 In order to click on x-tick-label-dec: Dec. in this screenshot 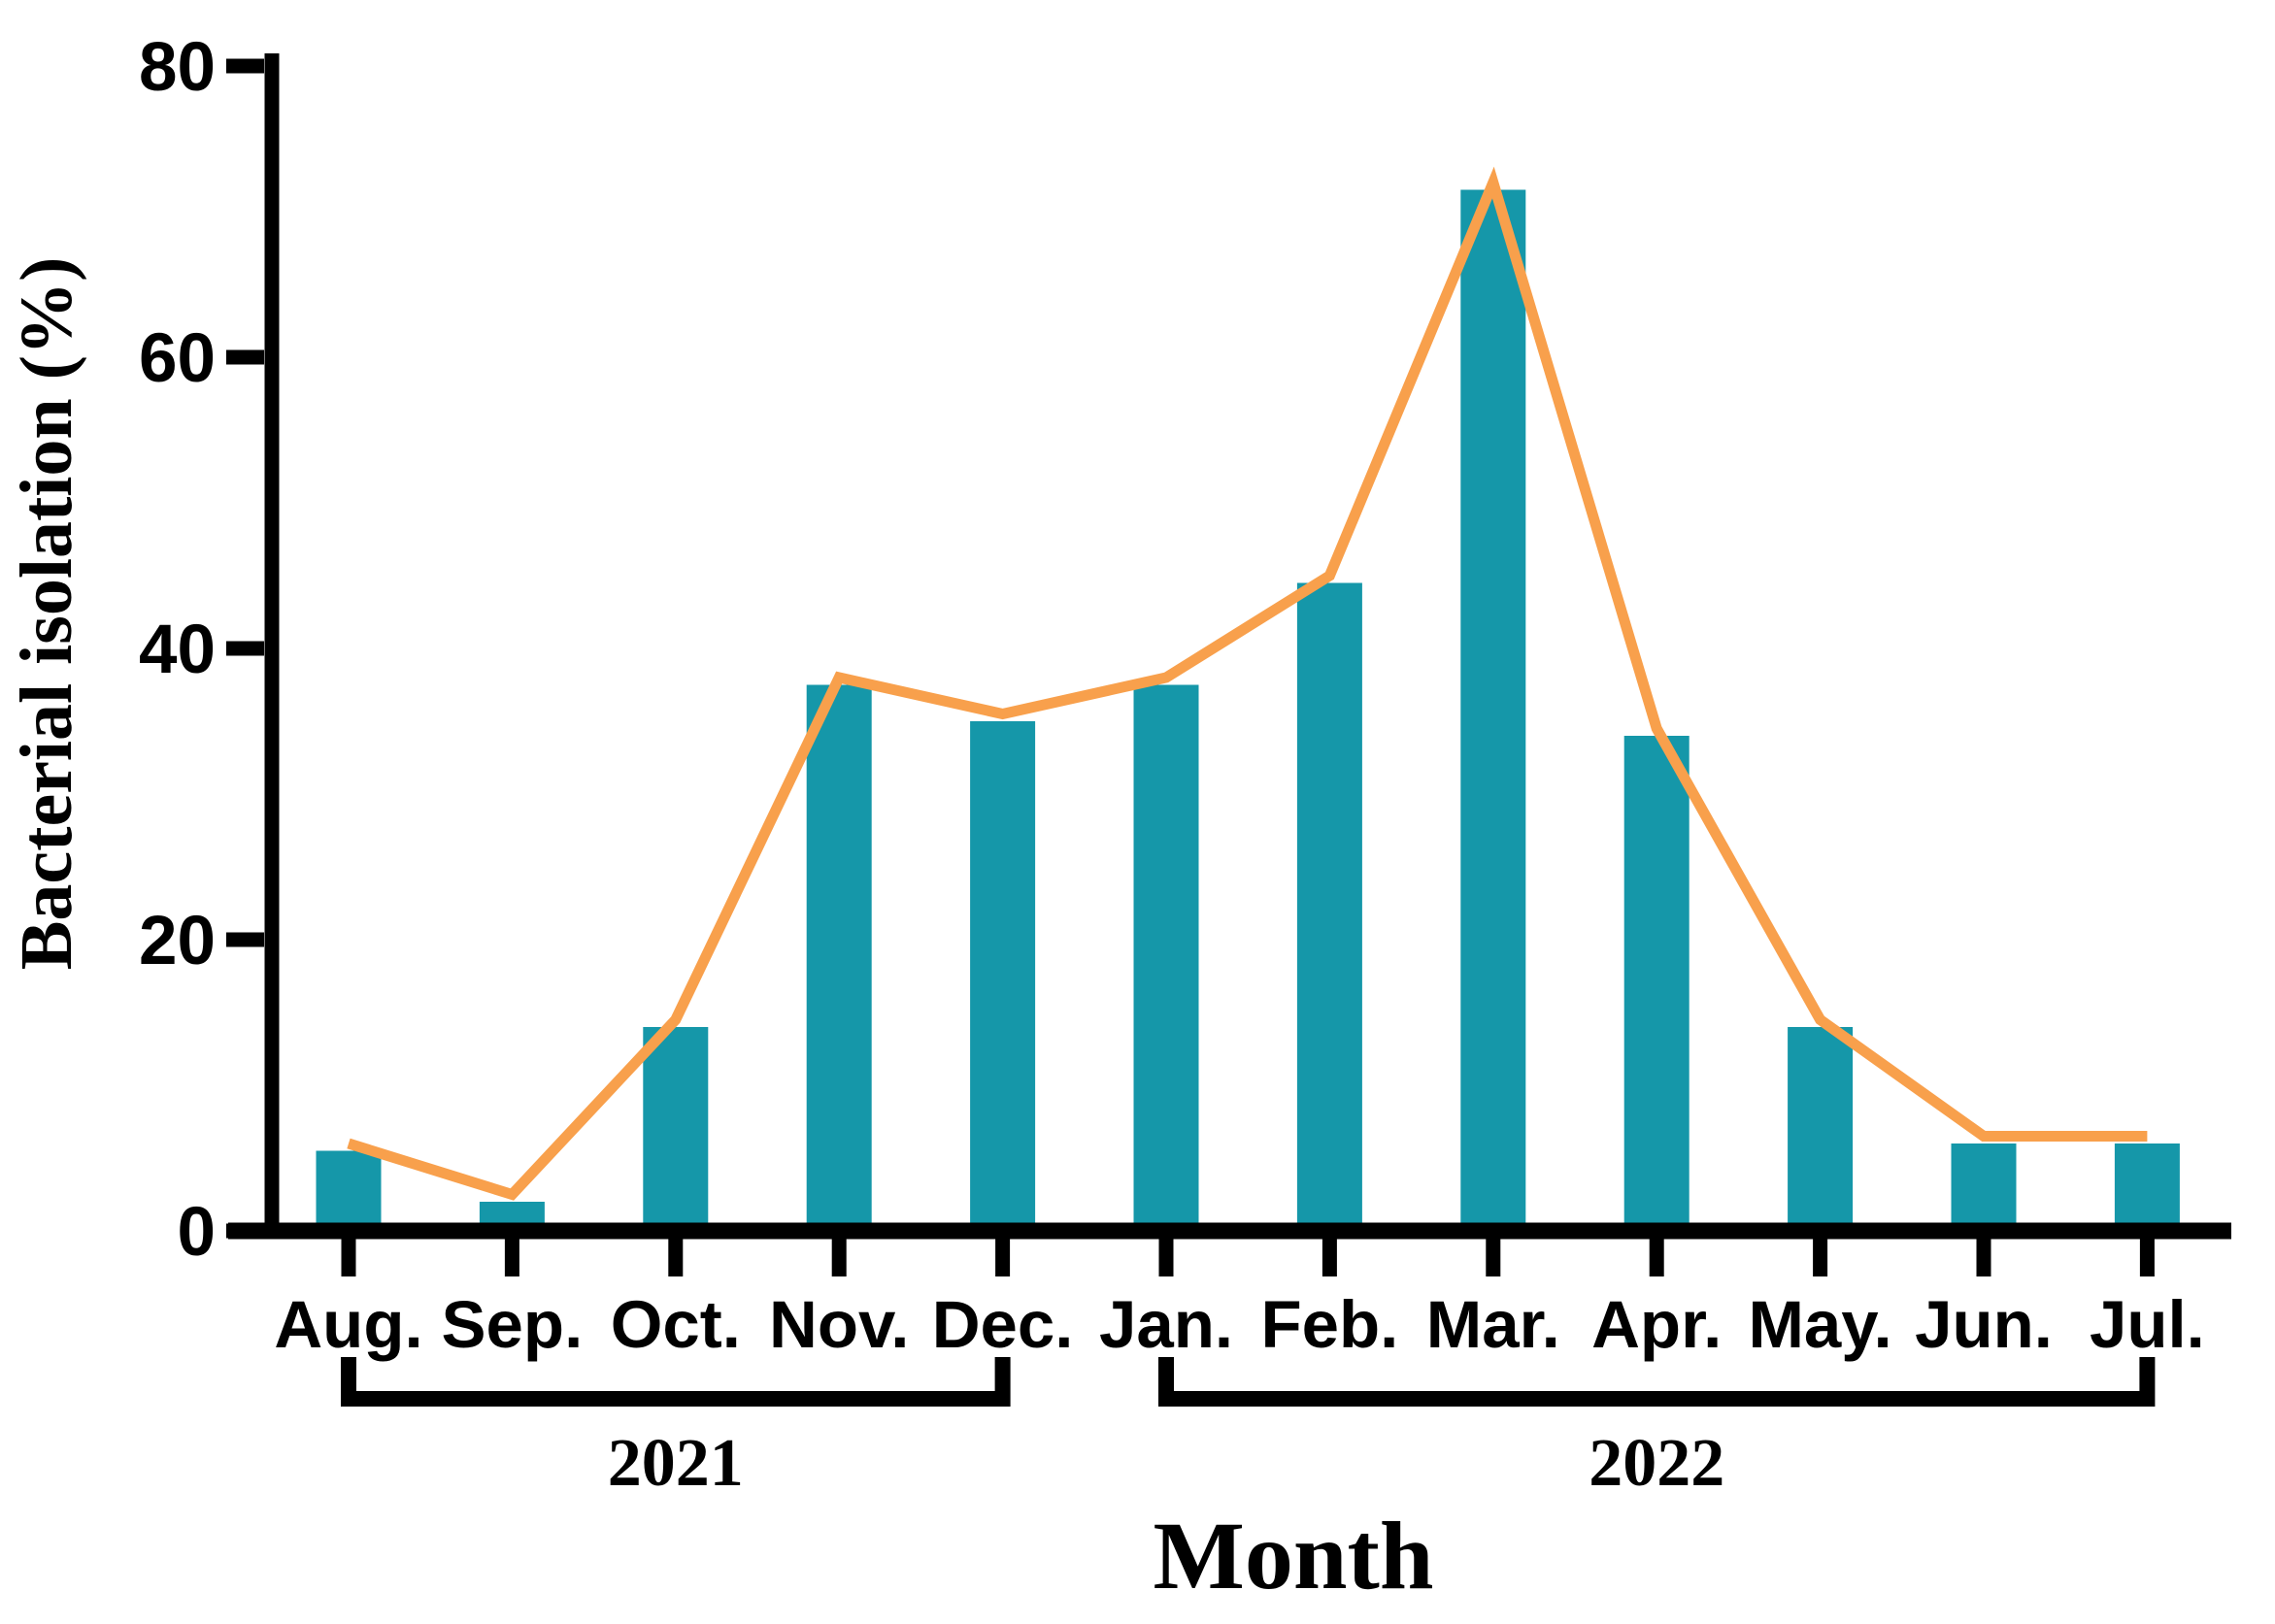, I will do `click(1003, 1324)`.